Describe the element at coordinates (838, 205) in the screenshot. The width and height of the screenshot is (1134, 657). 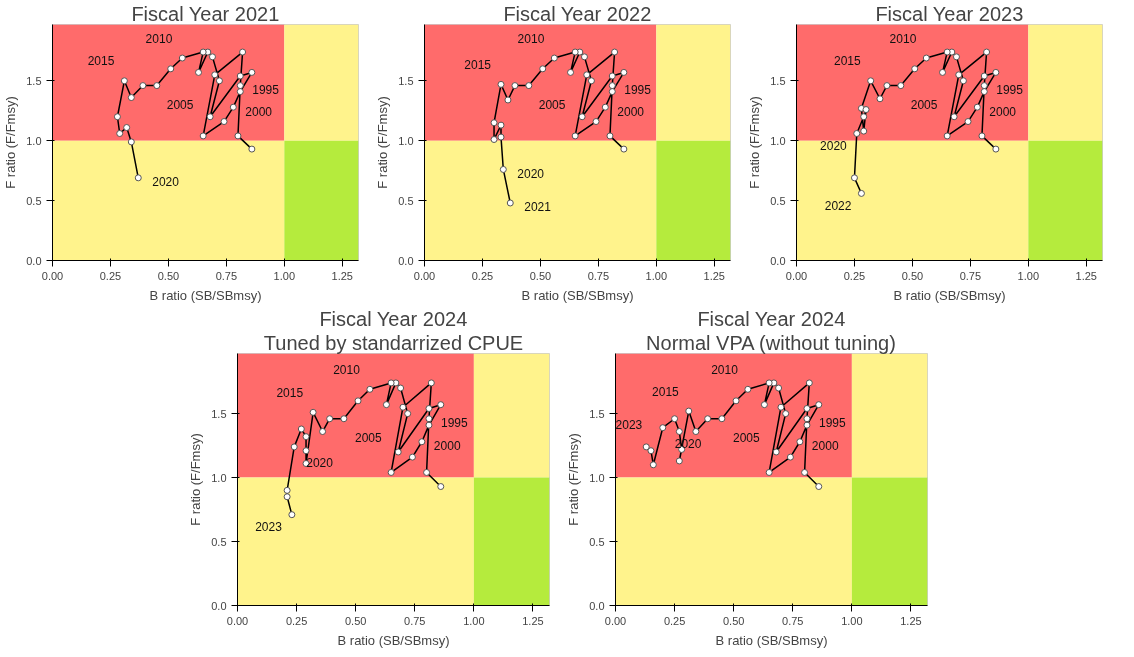
I see `annotation: 2022` at that location.